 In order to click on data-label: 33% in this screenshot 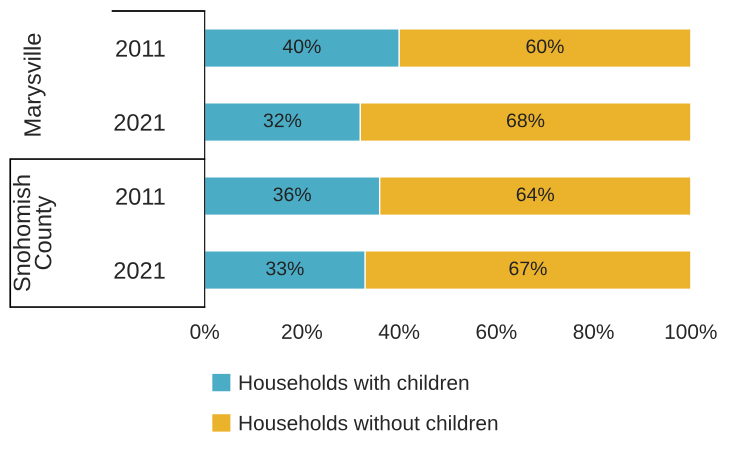, I will do `click(285, 269)`.